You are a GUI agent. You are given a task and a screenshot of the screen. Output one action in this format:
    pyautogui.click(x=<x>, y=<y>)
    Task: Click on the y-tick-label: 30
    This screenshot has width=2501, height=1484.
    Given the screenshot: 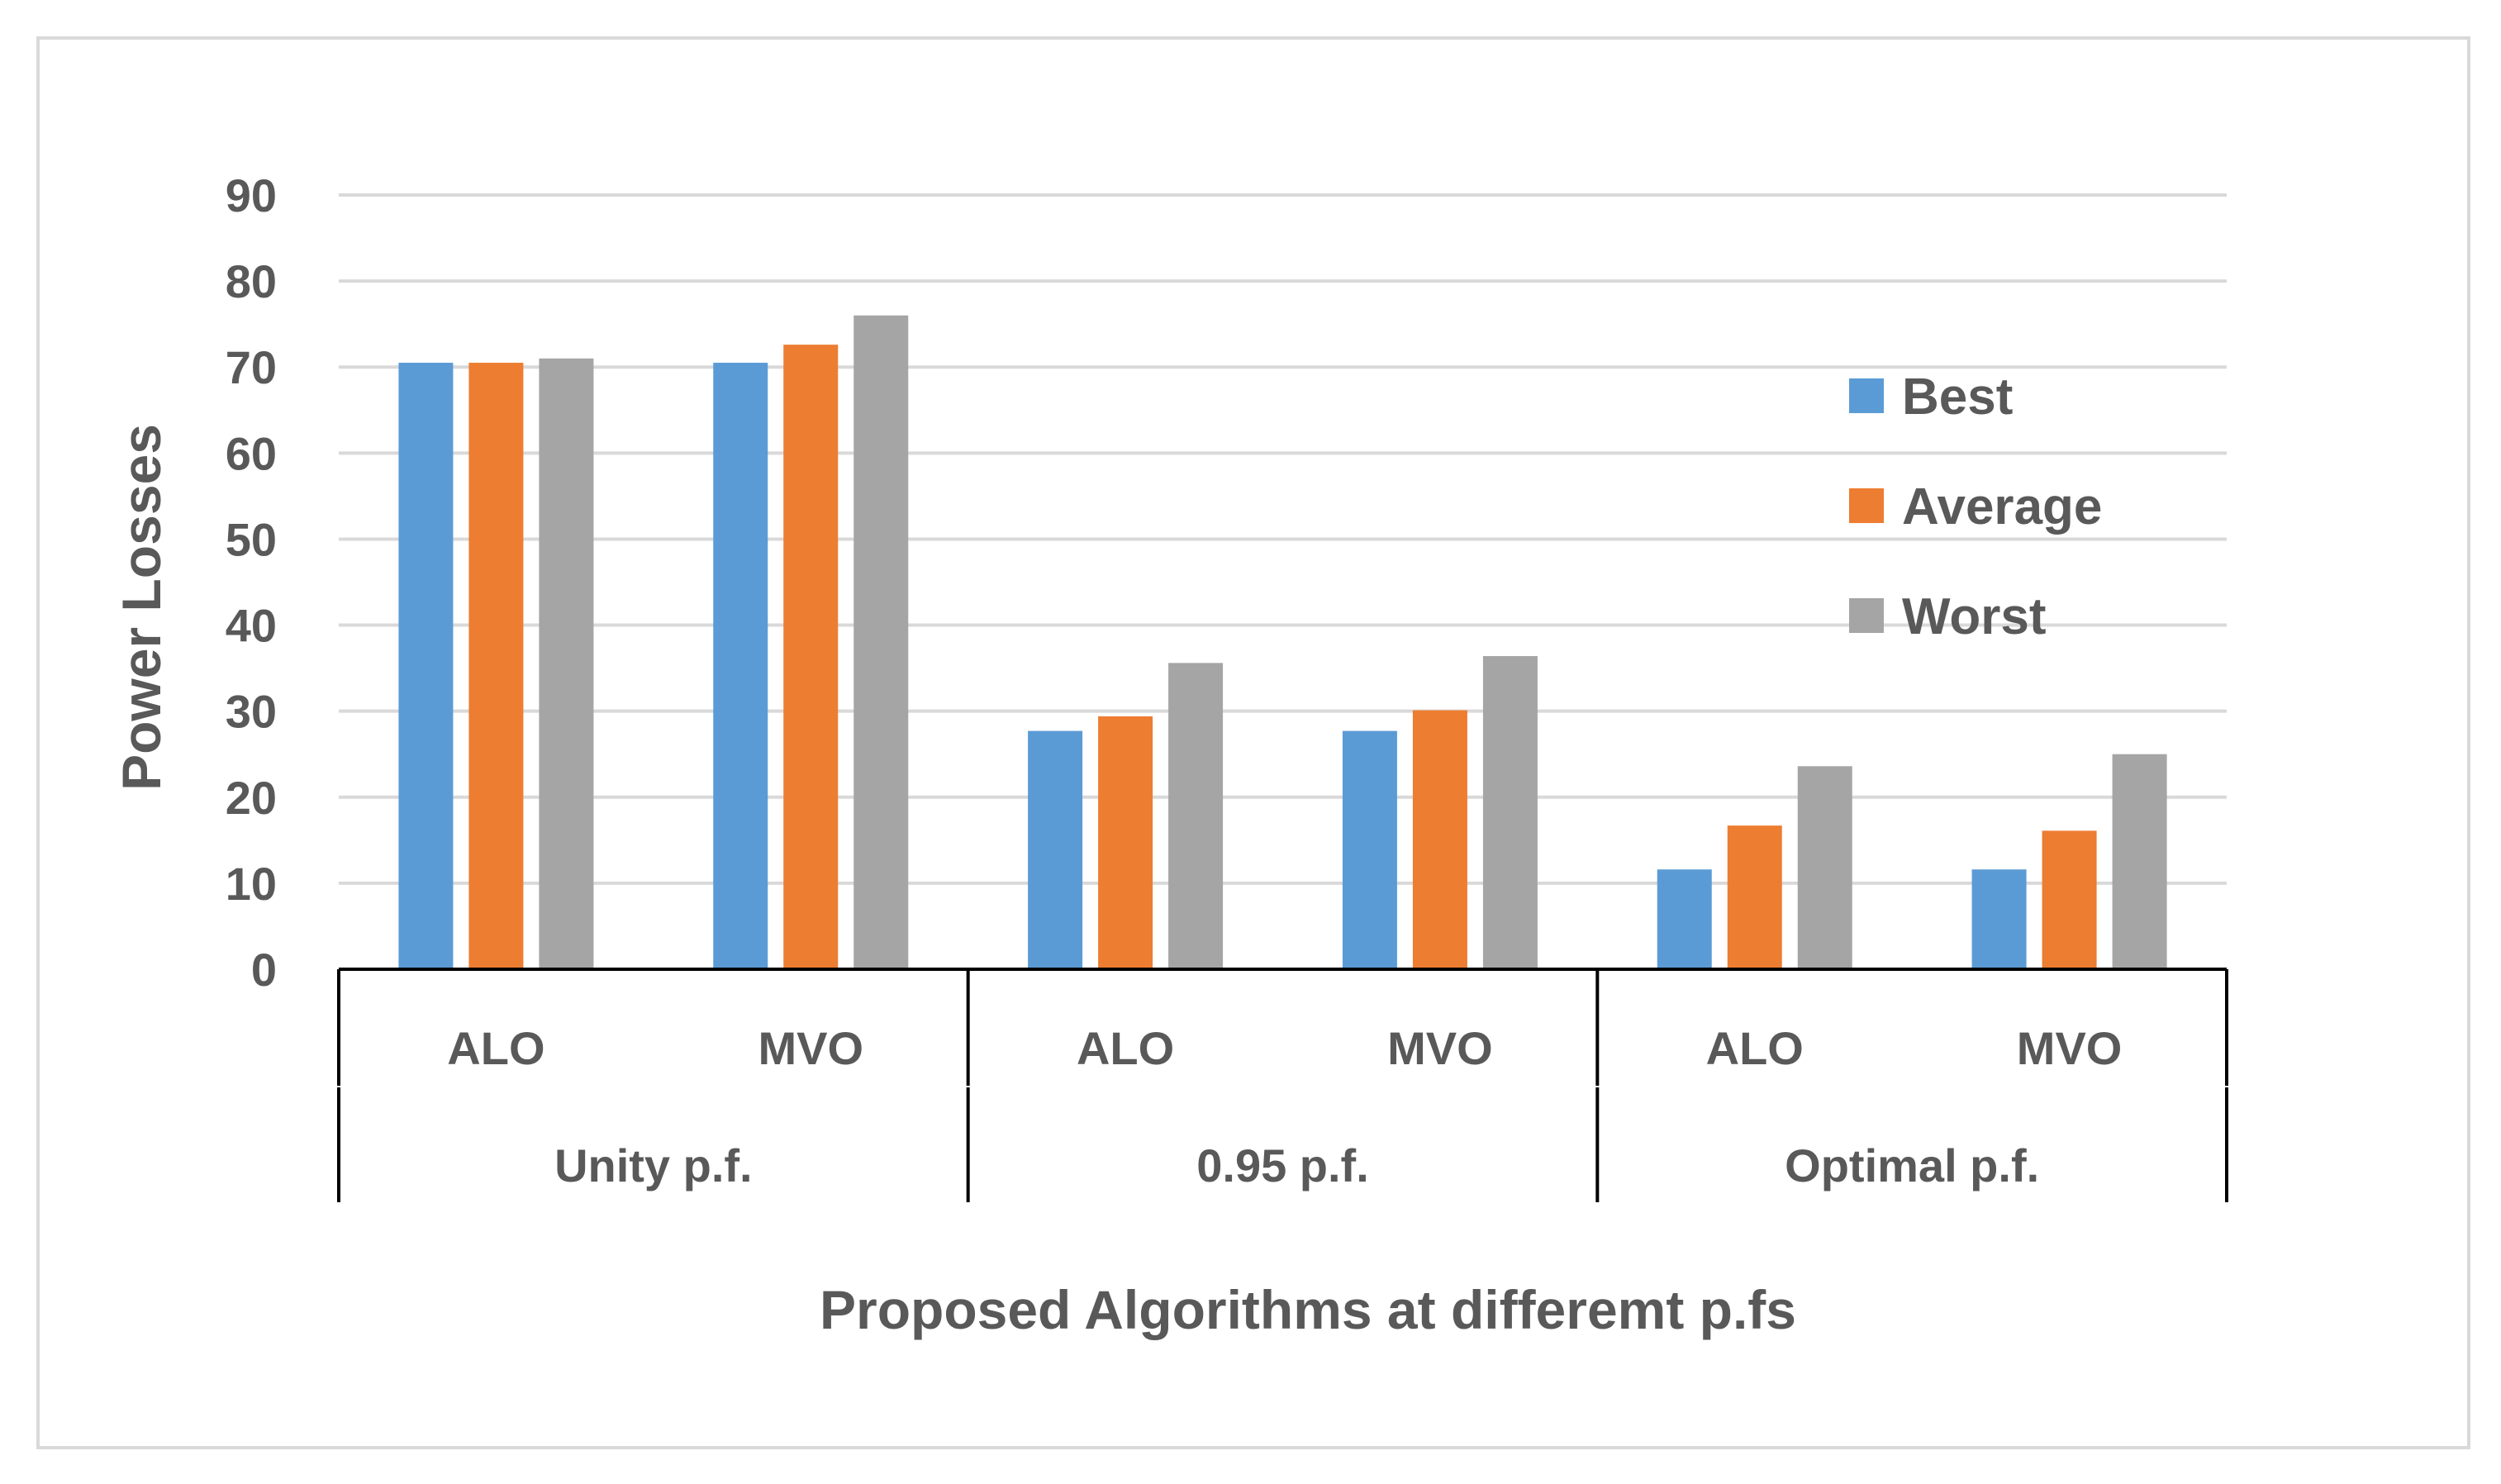 What is the action you would take?
    pyautogui.click(x=251, y=712)
    